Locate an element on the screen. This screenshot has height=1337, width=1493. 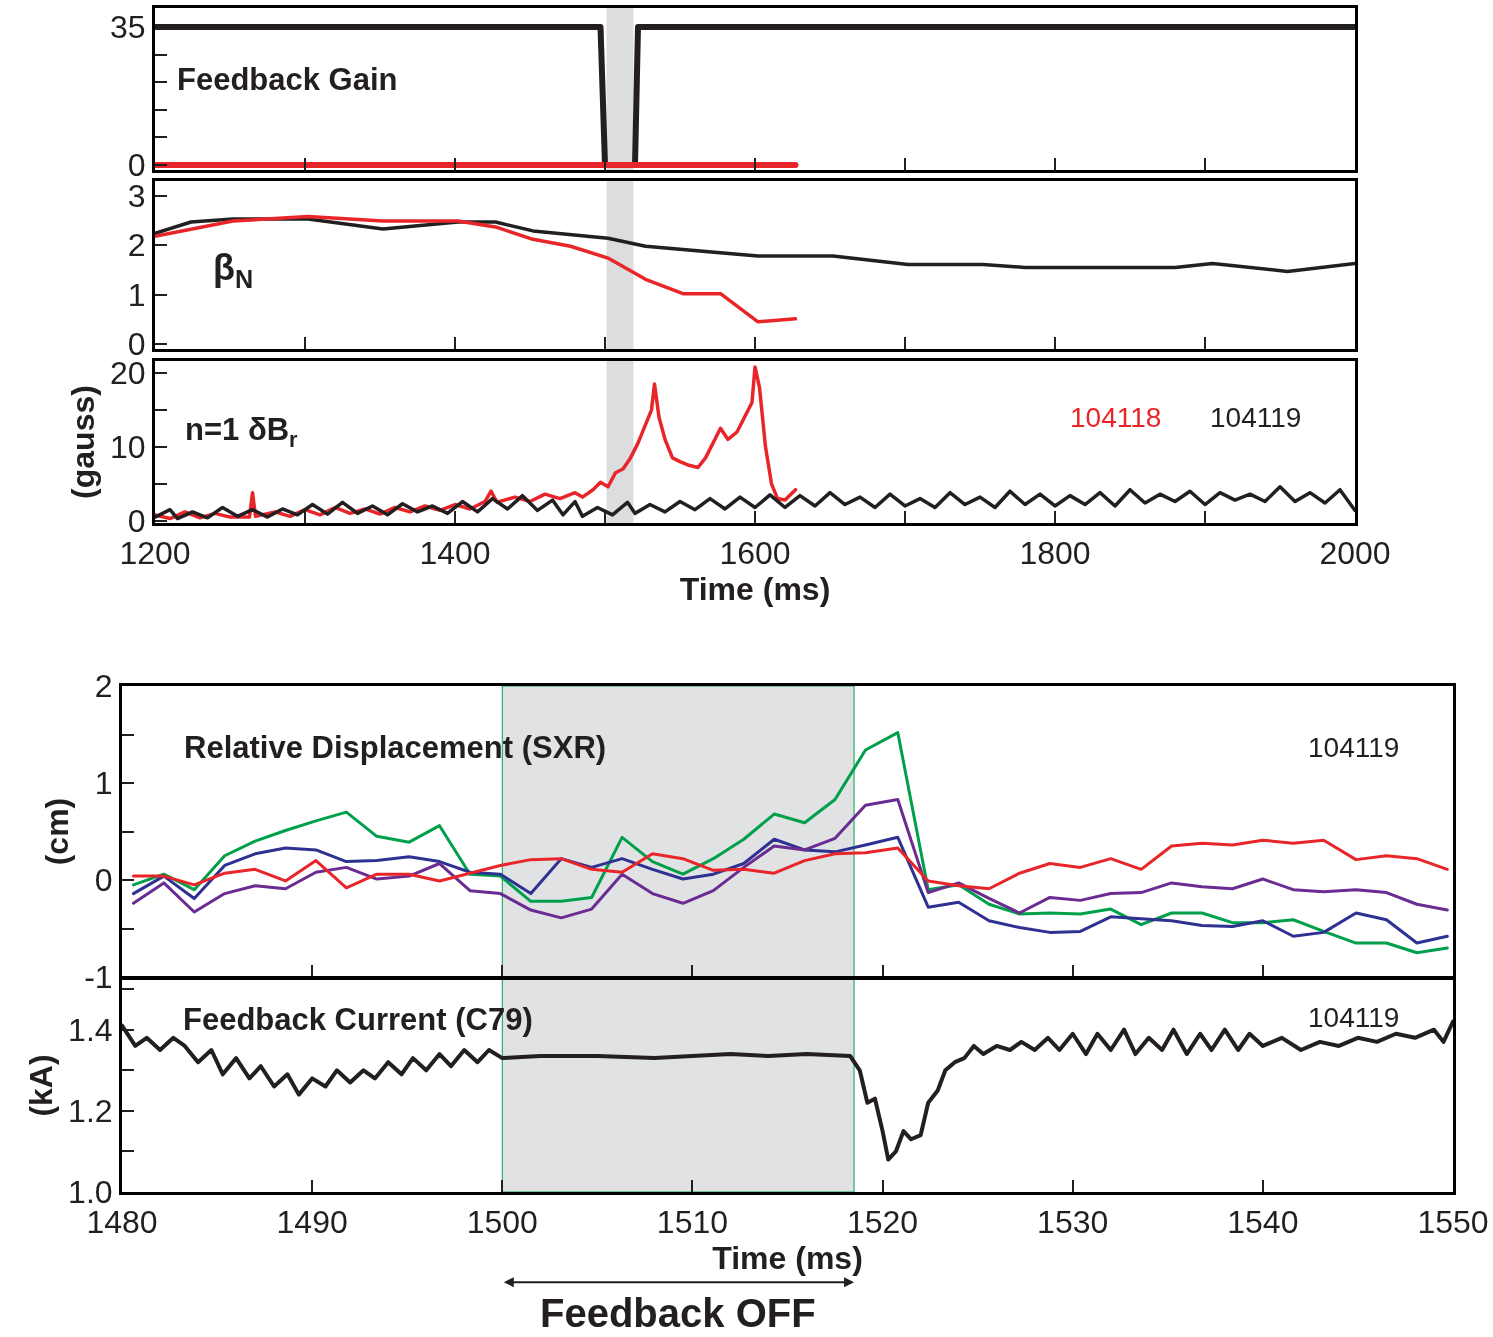
x-tick-label: 1530 is located at coordinates (1073, 1222).